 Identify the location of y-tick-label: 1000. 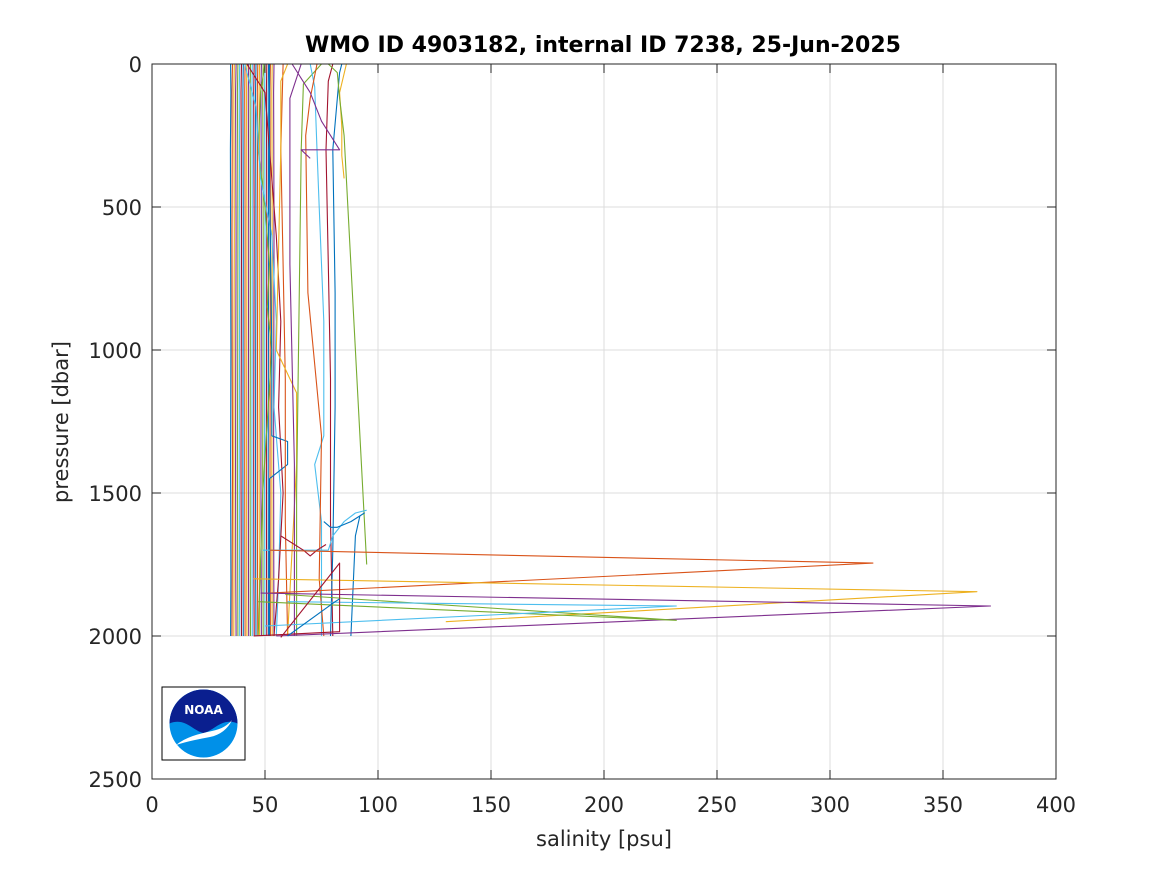
(115, 351).